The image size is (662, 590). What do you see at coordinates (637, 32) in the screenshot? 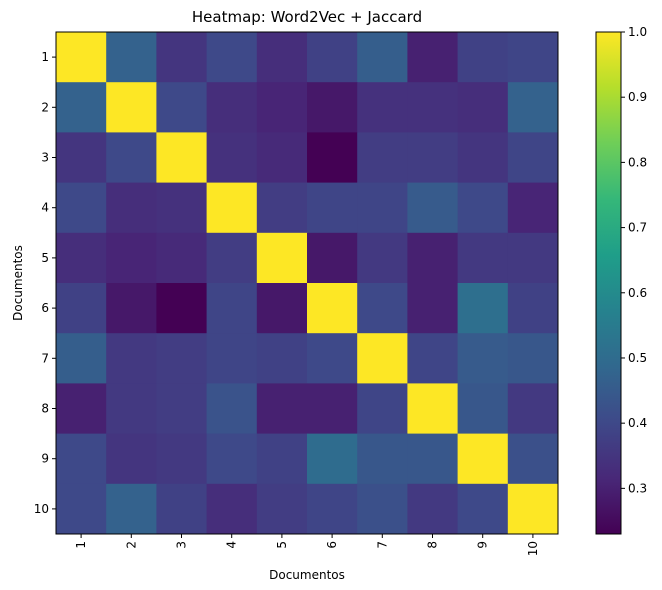
I see `colorbar-tick-label: 1.0` at bounding box center [637, 32].